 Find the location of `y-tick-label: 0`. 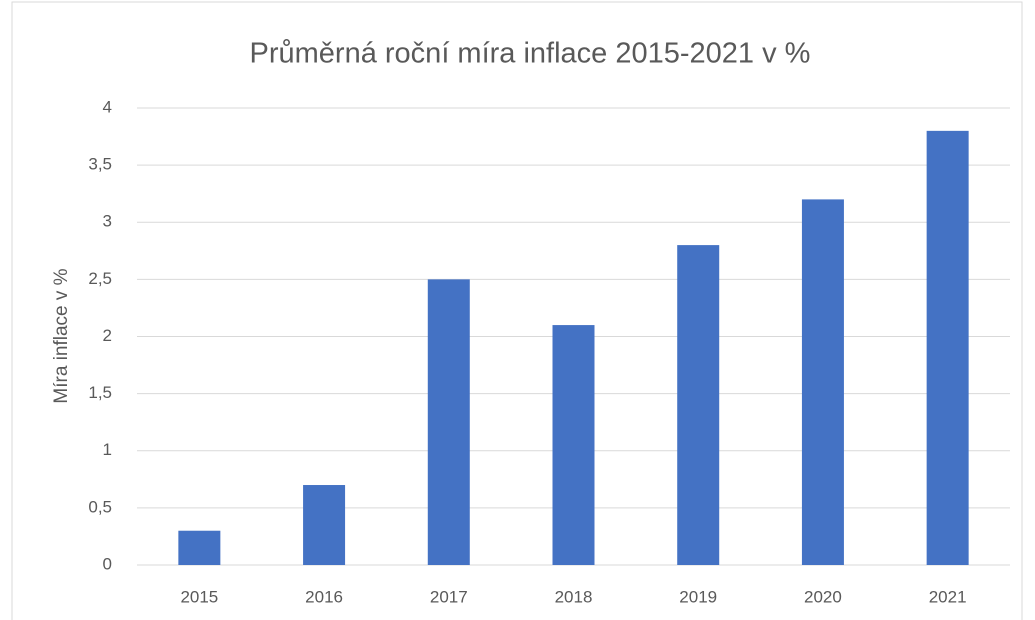

y-tick-label: 0 is located at coordinates (107, 563).